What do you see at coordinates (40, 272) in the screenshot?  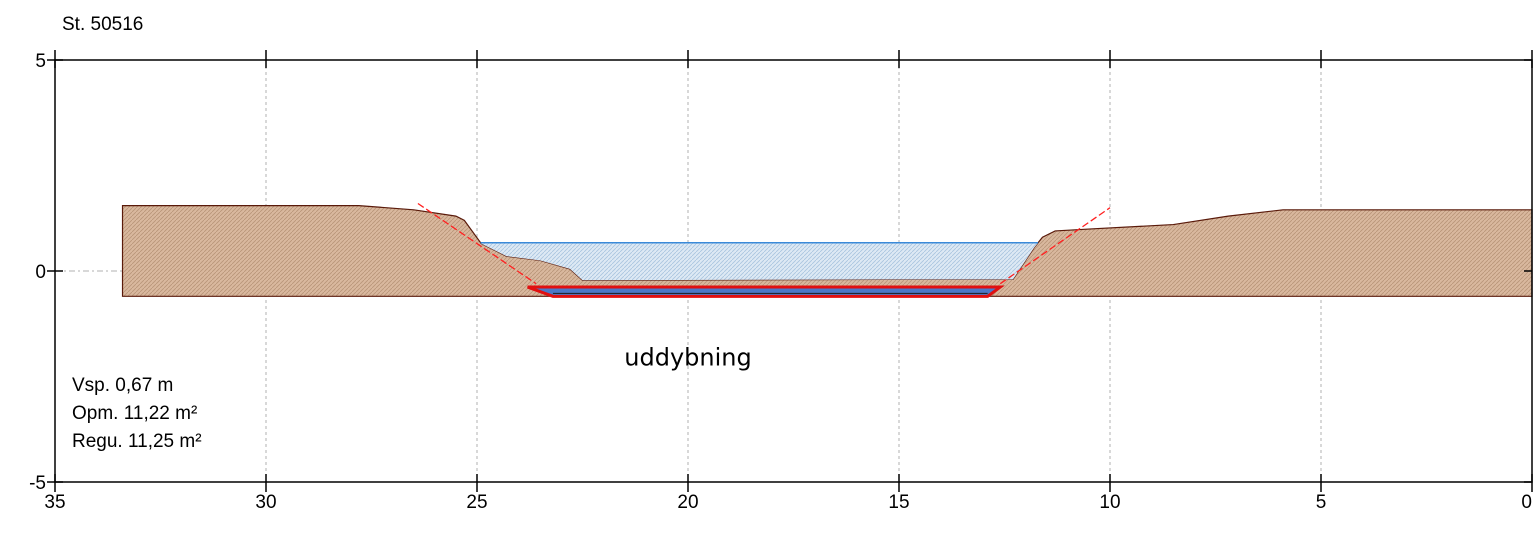 I see `y-tick-label: 0` at bounding box center [40, 272].